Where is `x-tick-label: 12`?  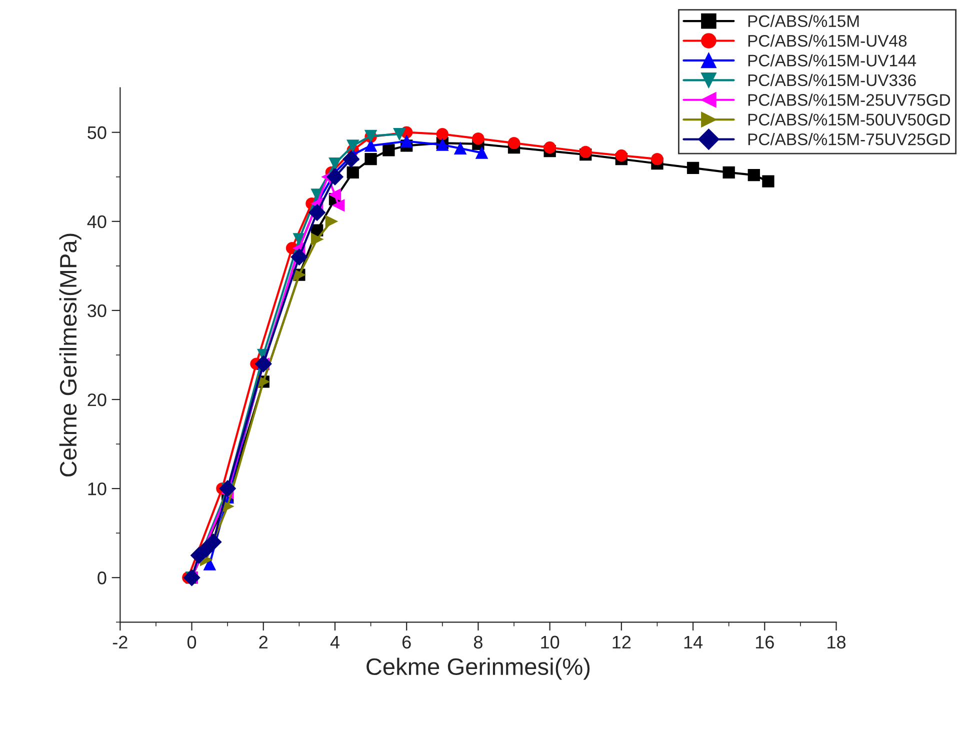
x-tick-label: 12 is located at coordinates (621, 642).